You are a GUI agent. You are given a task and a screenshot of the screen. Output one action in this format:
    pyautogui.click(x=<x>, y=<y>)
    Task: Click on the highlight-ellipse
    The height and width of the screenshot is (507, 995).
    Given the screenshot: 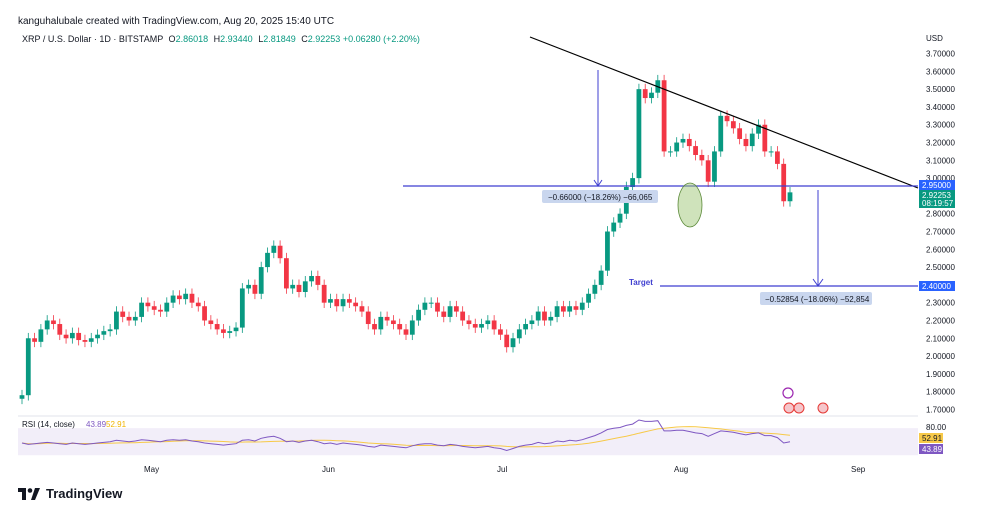 What is the action you would take?
    pyautogui.click(x=690, y=205)
    